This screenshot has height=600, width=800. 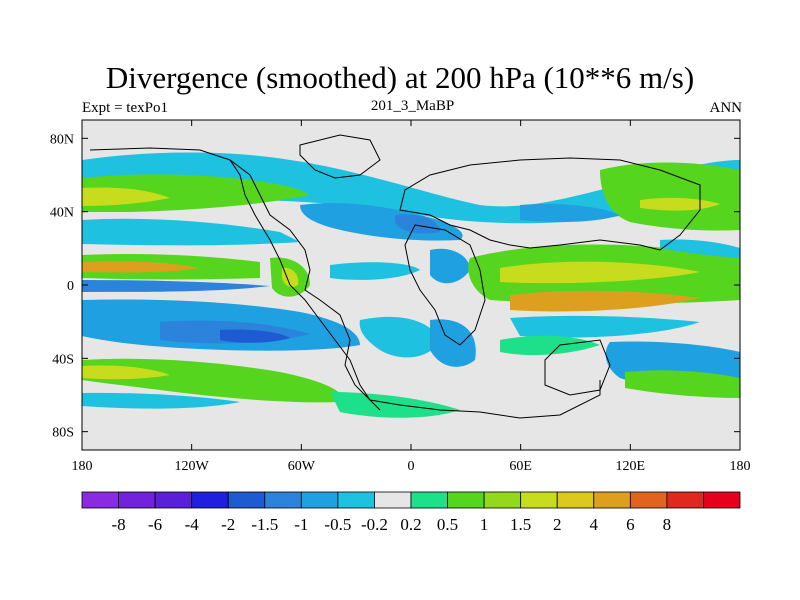 I want to click on colorbar-label: -1.5, so click(x=264, y=524).